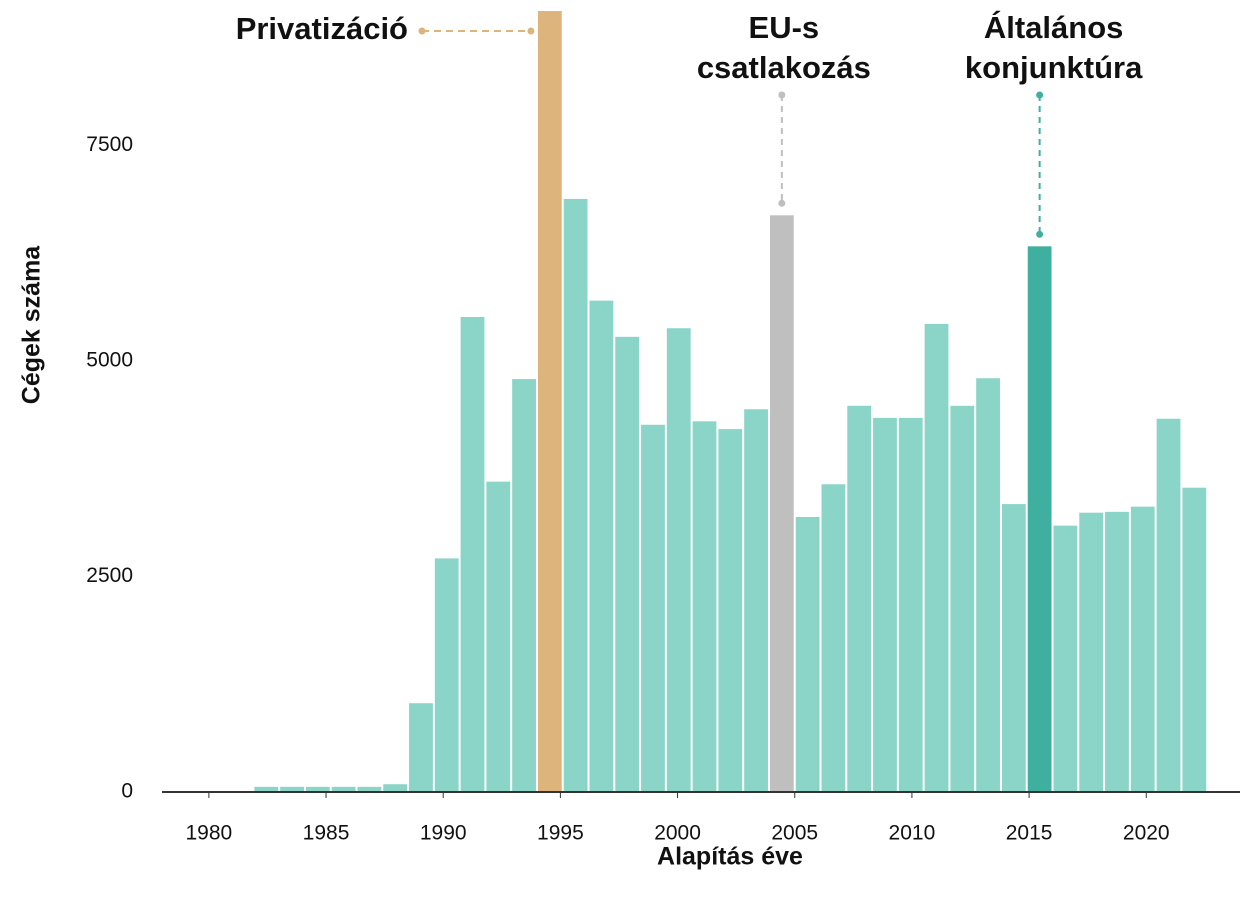 Image resolution: width=1246 pixels, height=897 pixels. What do you see at coordinates (326, 833) in the screenshot?
I see `x-tick-label: 1985` at bounding box center [326, 833].